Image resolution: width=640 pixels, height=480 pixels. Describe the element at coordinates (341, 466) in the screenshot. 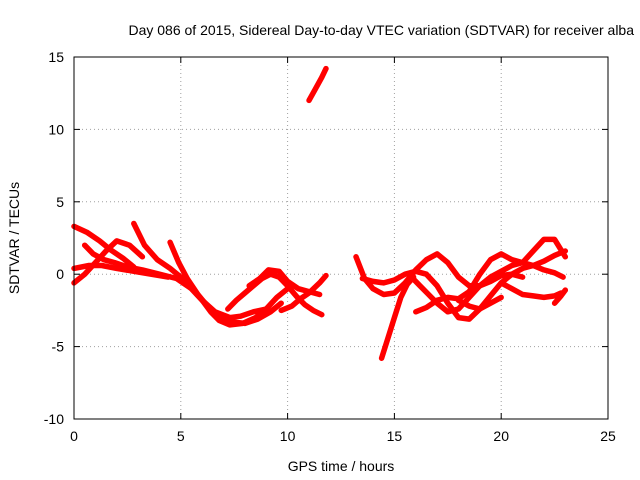

I see `x-axis-label: GPS time / hours` at that location.